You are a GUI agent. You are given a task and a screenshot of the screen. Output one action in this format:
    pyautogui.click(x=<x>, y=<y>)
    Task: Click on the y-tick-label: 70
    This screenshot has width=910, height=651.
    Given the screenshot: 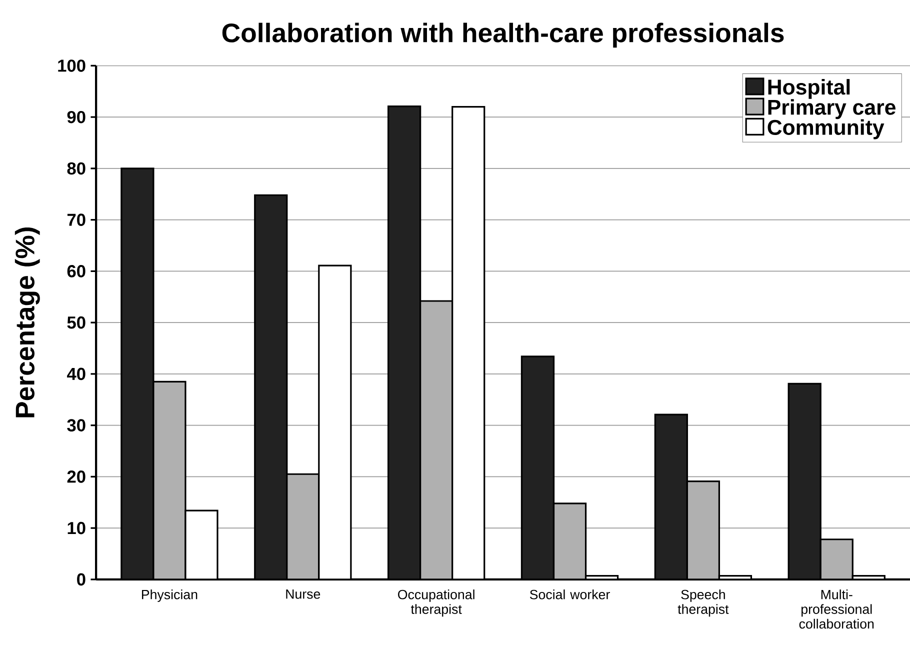 What is the action you would take?
    pyautogui.click(x=76, y=219)
    